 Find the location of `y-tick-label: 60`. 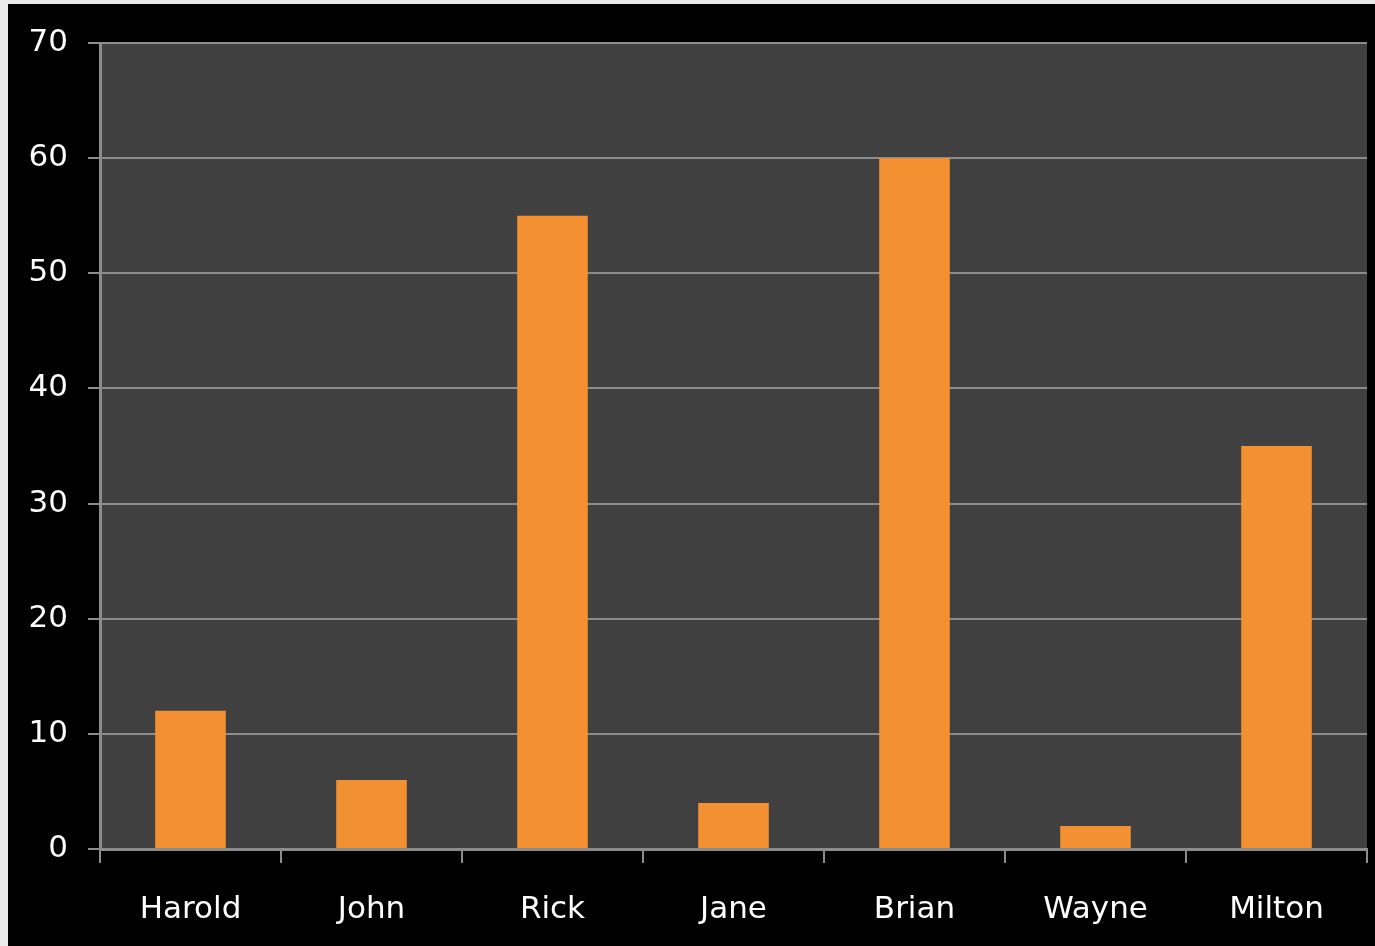

y-tick-label: 60 is located at coordinates (48, 155).